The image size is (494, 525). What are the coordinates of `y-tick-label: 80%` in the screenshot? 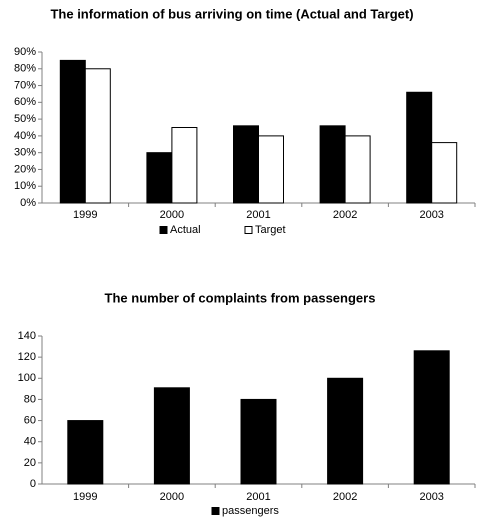 It's located at (25, 69).